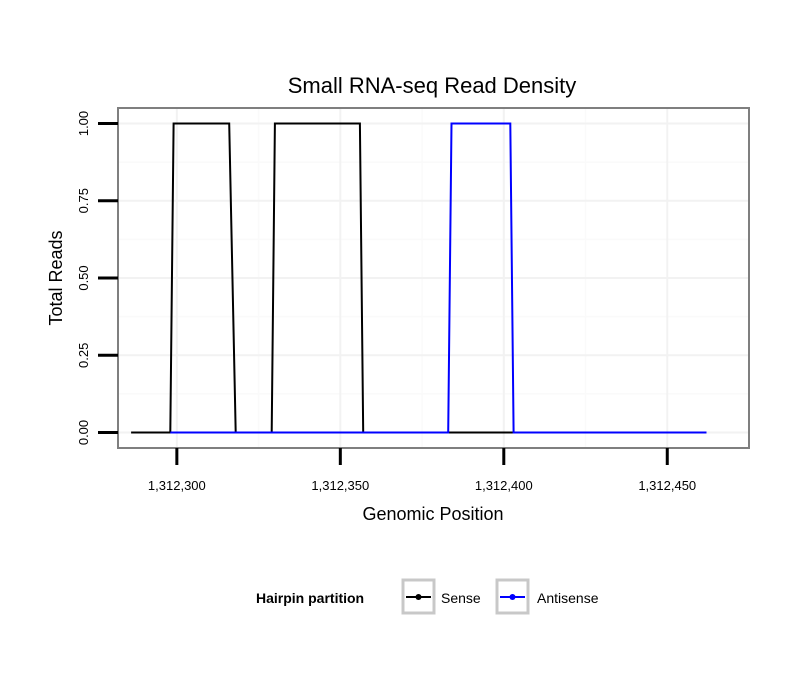 This screenshot has width=810, height=690. What do you see at coordinates (418, 597) in the screenshot?
I see `legend-point-sense` at bounding box center [418, 597].